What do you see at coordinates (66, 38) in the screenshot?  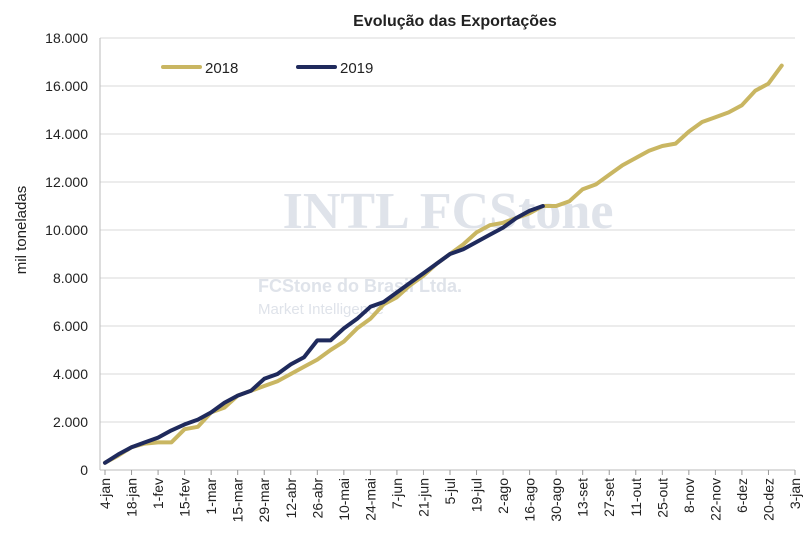 I see `y-tick-label: 18.000` at bounding box center [66, 38].